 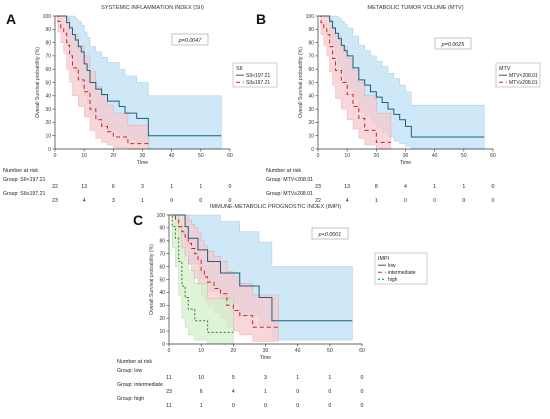 What do you see at coordinates (415, 8) in the screenshot?
I see `chart-title: METABOLIC TUMOR VOLUME (MTV)` at bounding box center [415, 8].